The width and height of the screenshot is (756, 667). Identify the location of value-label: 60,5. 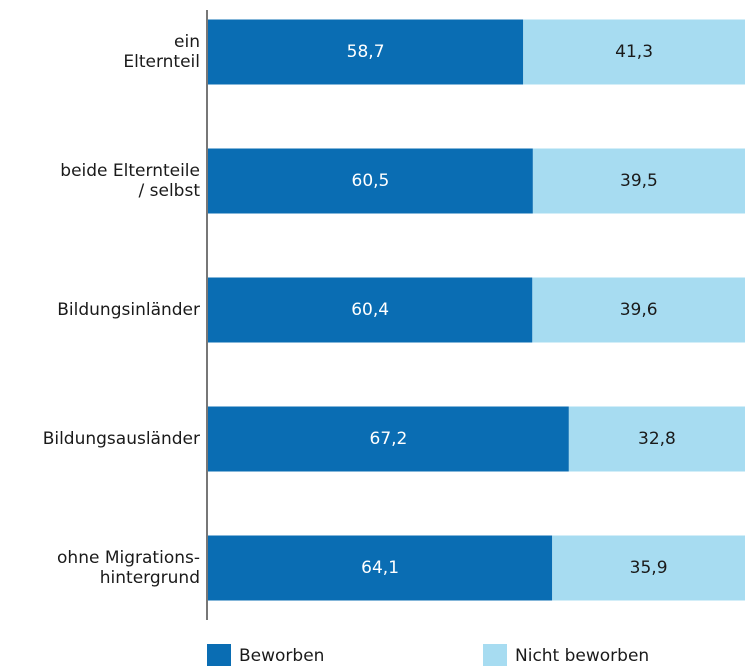
(371, 181).